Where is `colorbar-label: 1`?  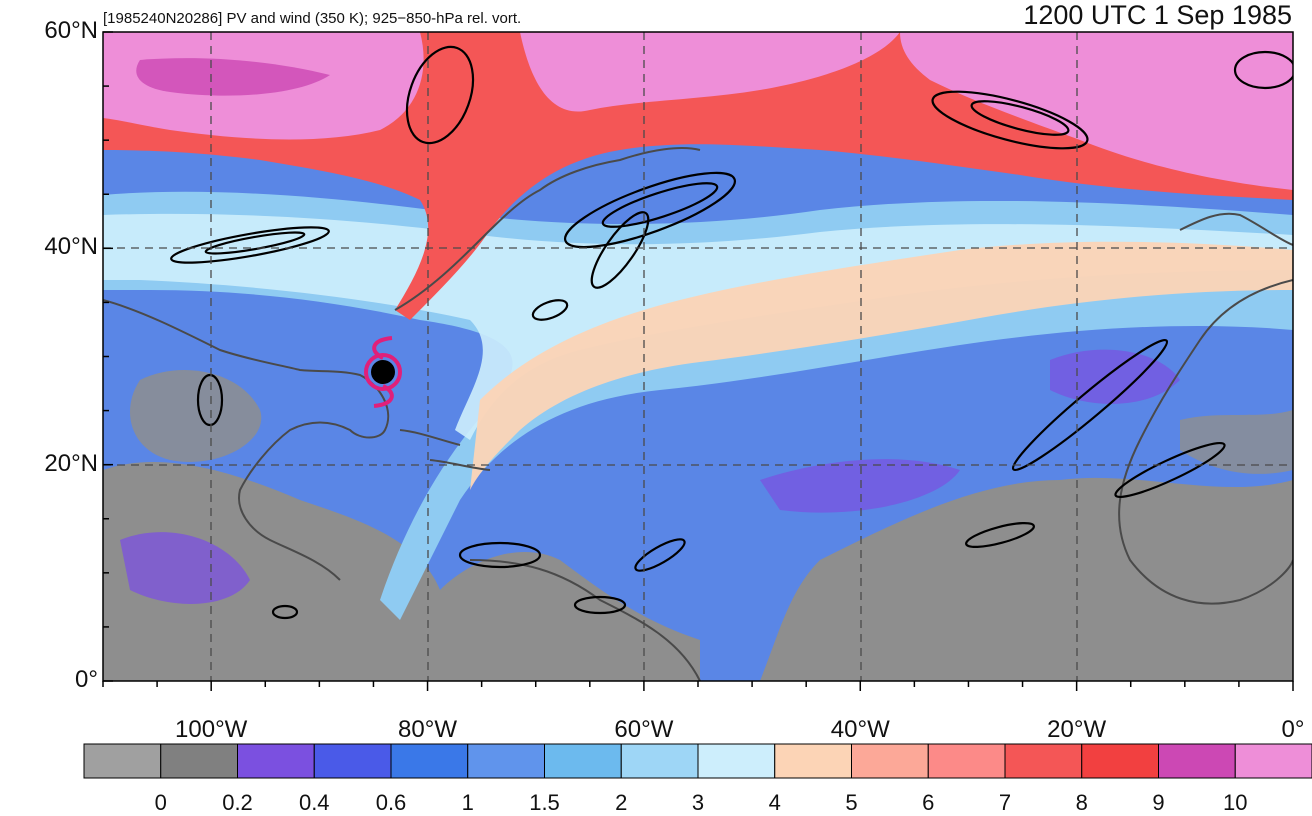 colorbar-label: 1 is located at coordinates (467, 802).